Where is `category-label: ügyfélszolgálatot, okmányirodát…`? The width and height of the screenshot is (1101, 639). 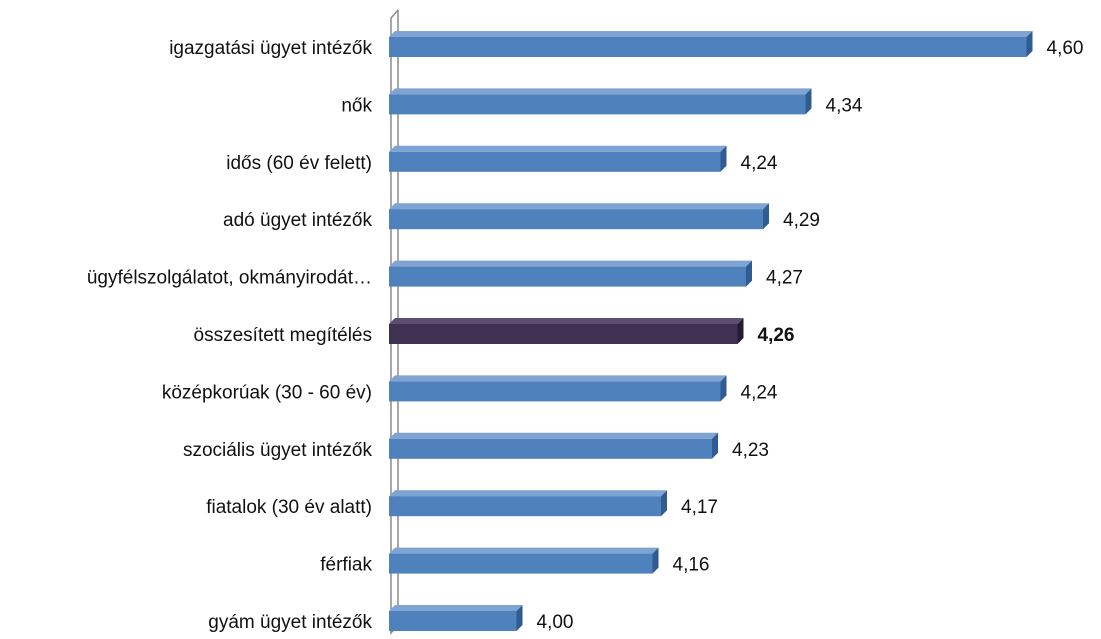
category-label: ügyfélszolgálatot, okmányirodát… is located at coordinates (229, 278).